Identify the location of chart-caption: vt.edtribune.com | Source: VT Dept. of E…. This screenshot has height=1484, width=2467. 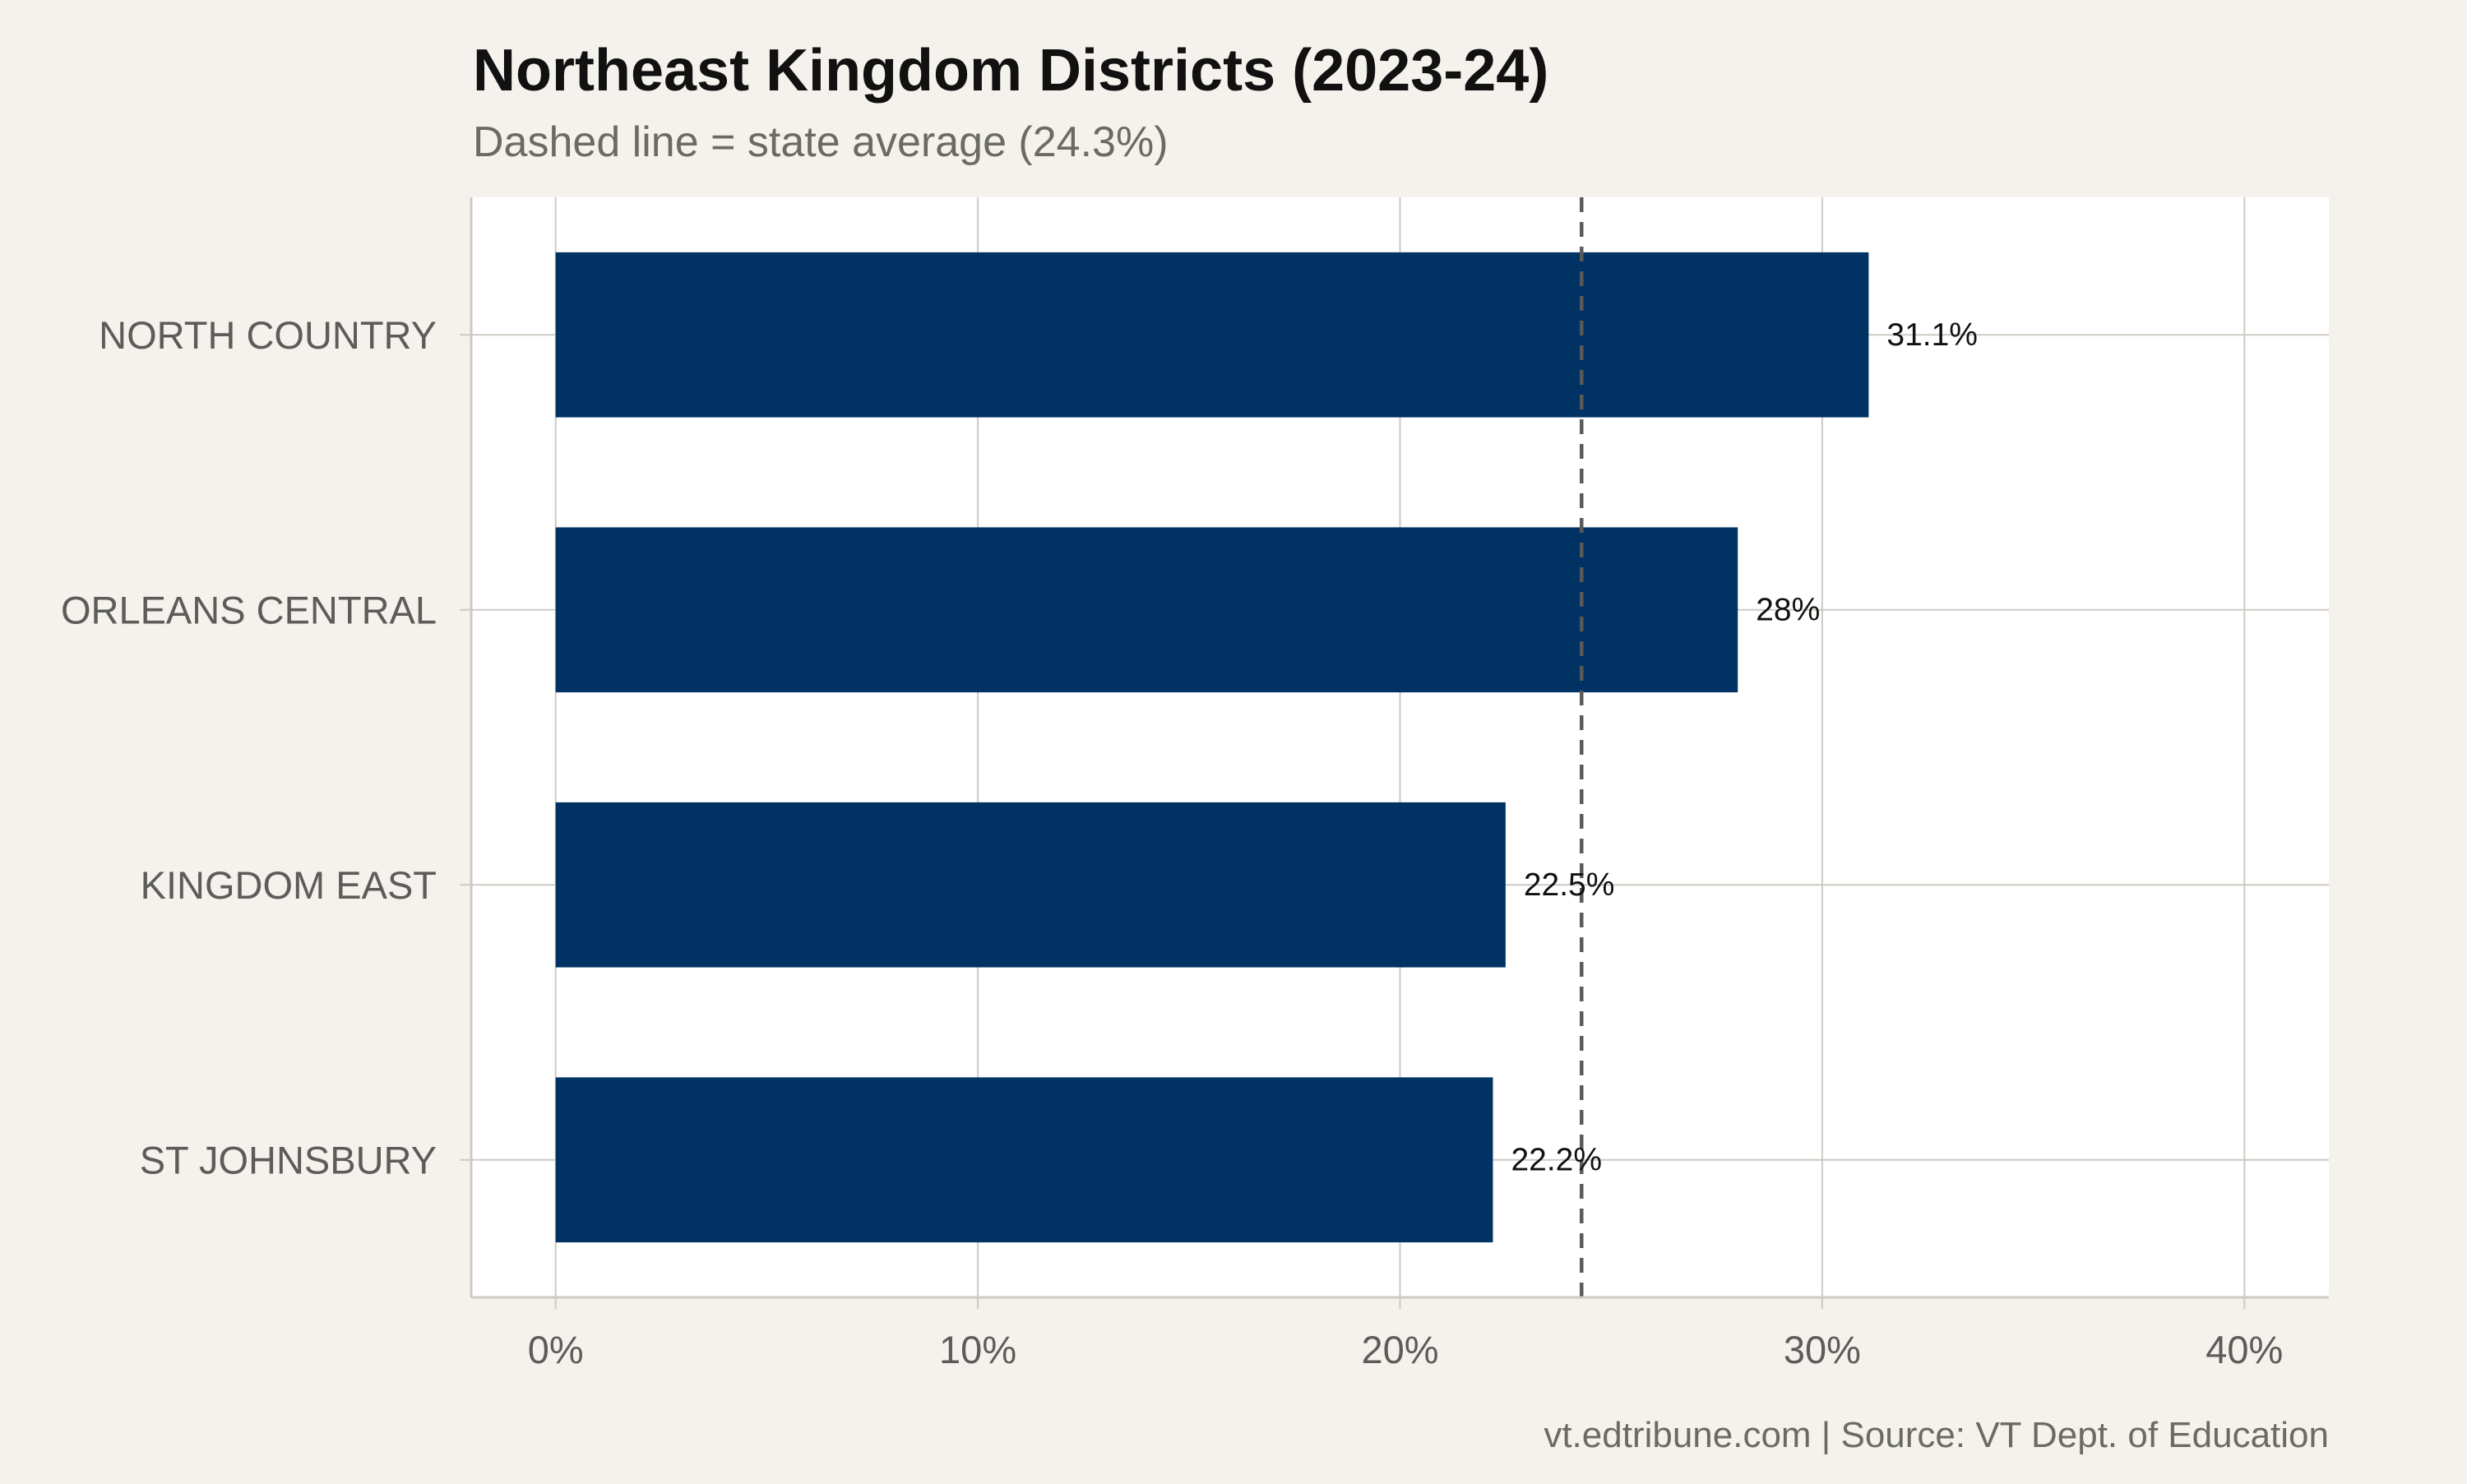
(1936, 1435).